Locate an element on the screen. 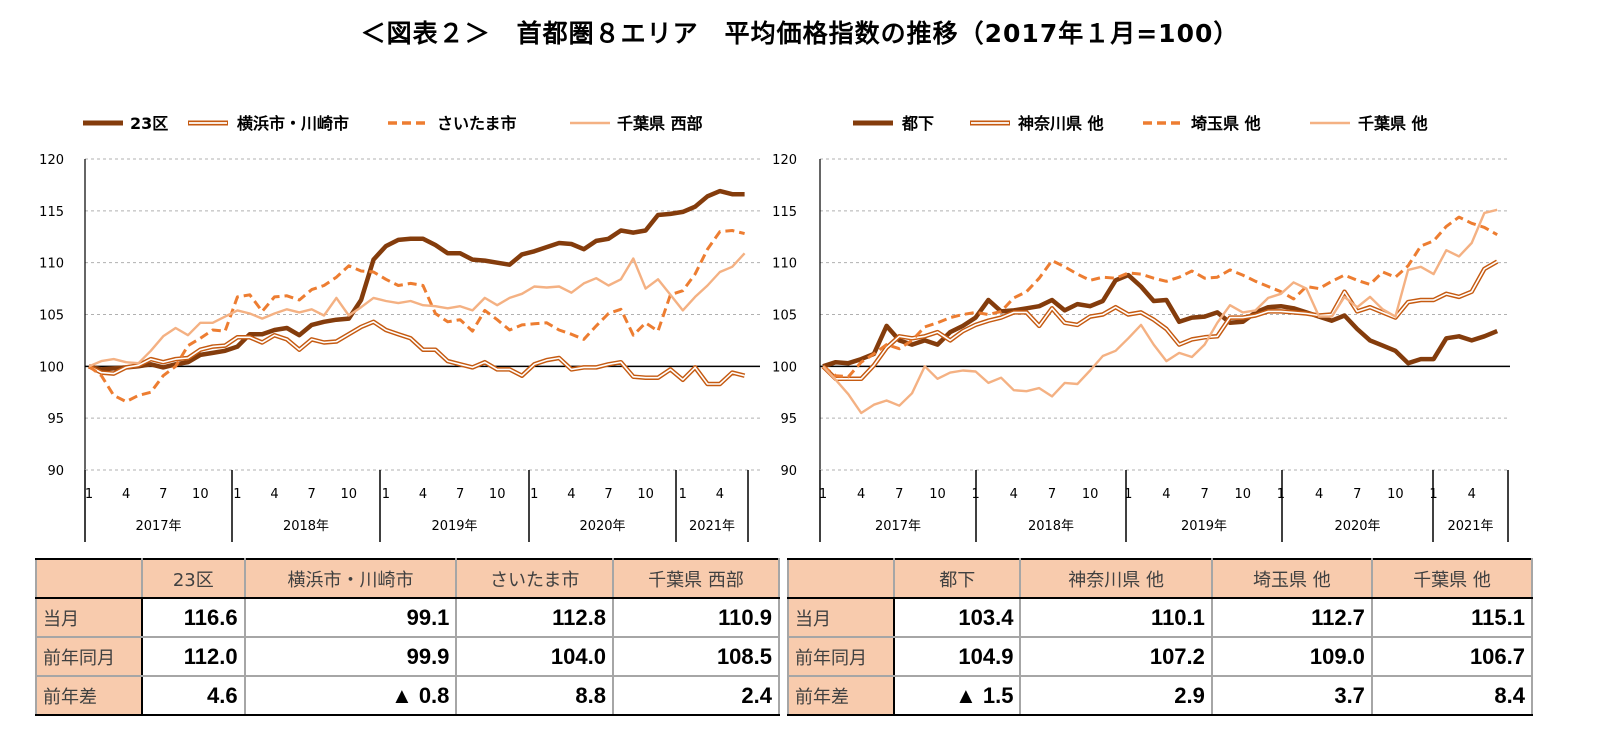 The image size is (1600, 751). table-row: 当月 116.6 99.1 112.8 110.9 is located at coordinates (408, 617).